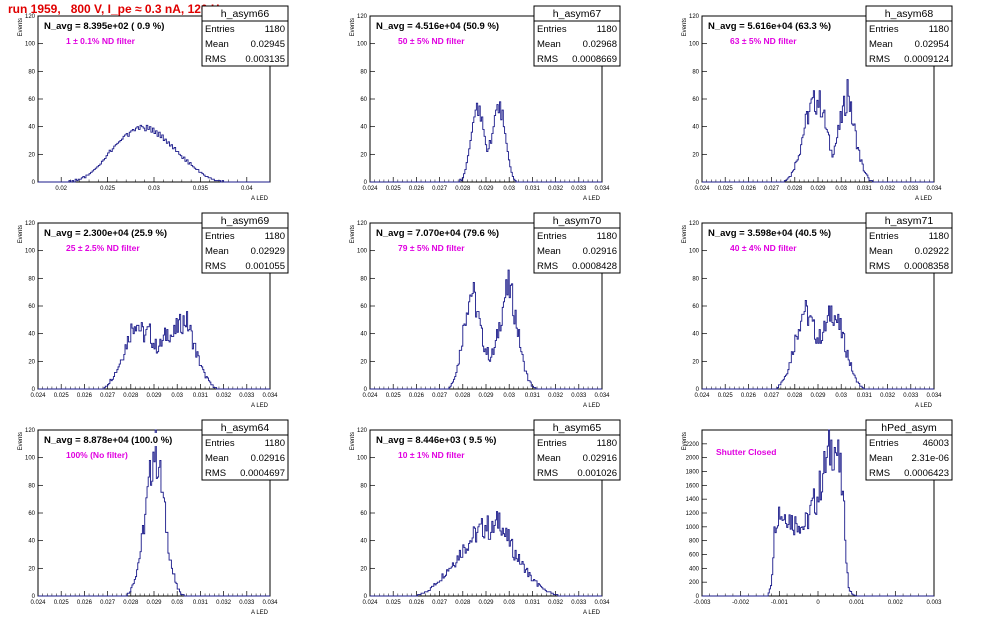 This screenshot has height=626, width=996. Describe the element at coordinates (695, 279) in the screenshot. I see `y-tick-label: 80` at that location.